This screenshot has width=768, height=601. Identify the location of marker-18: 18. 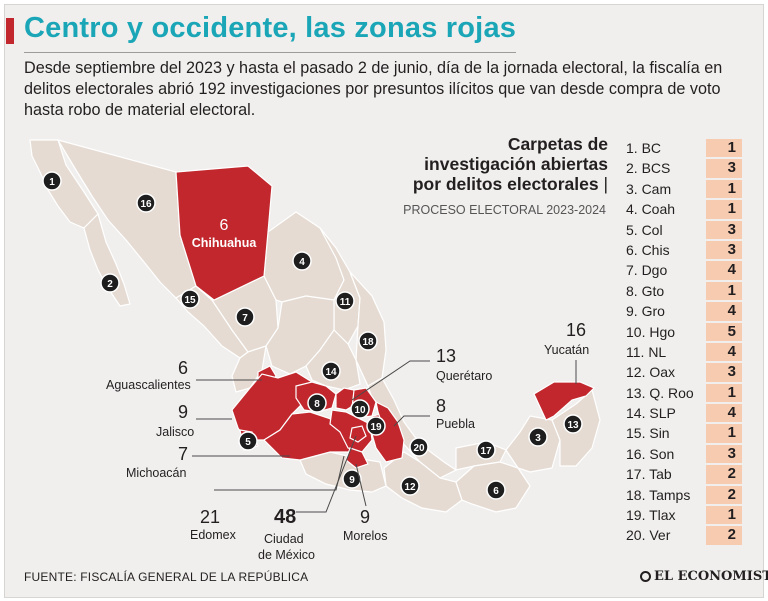
(368, 341).